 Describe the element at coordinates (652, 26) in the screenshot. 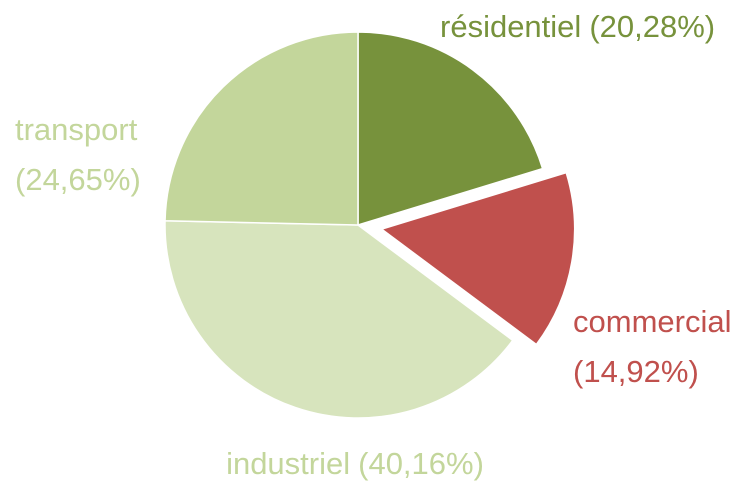

I see `value-label: (20,28%)` at that location.